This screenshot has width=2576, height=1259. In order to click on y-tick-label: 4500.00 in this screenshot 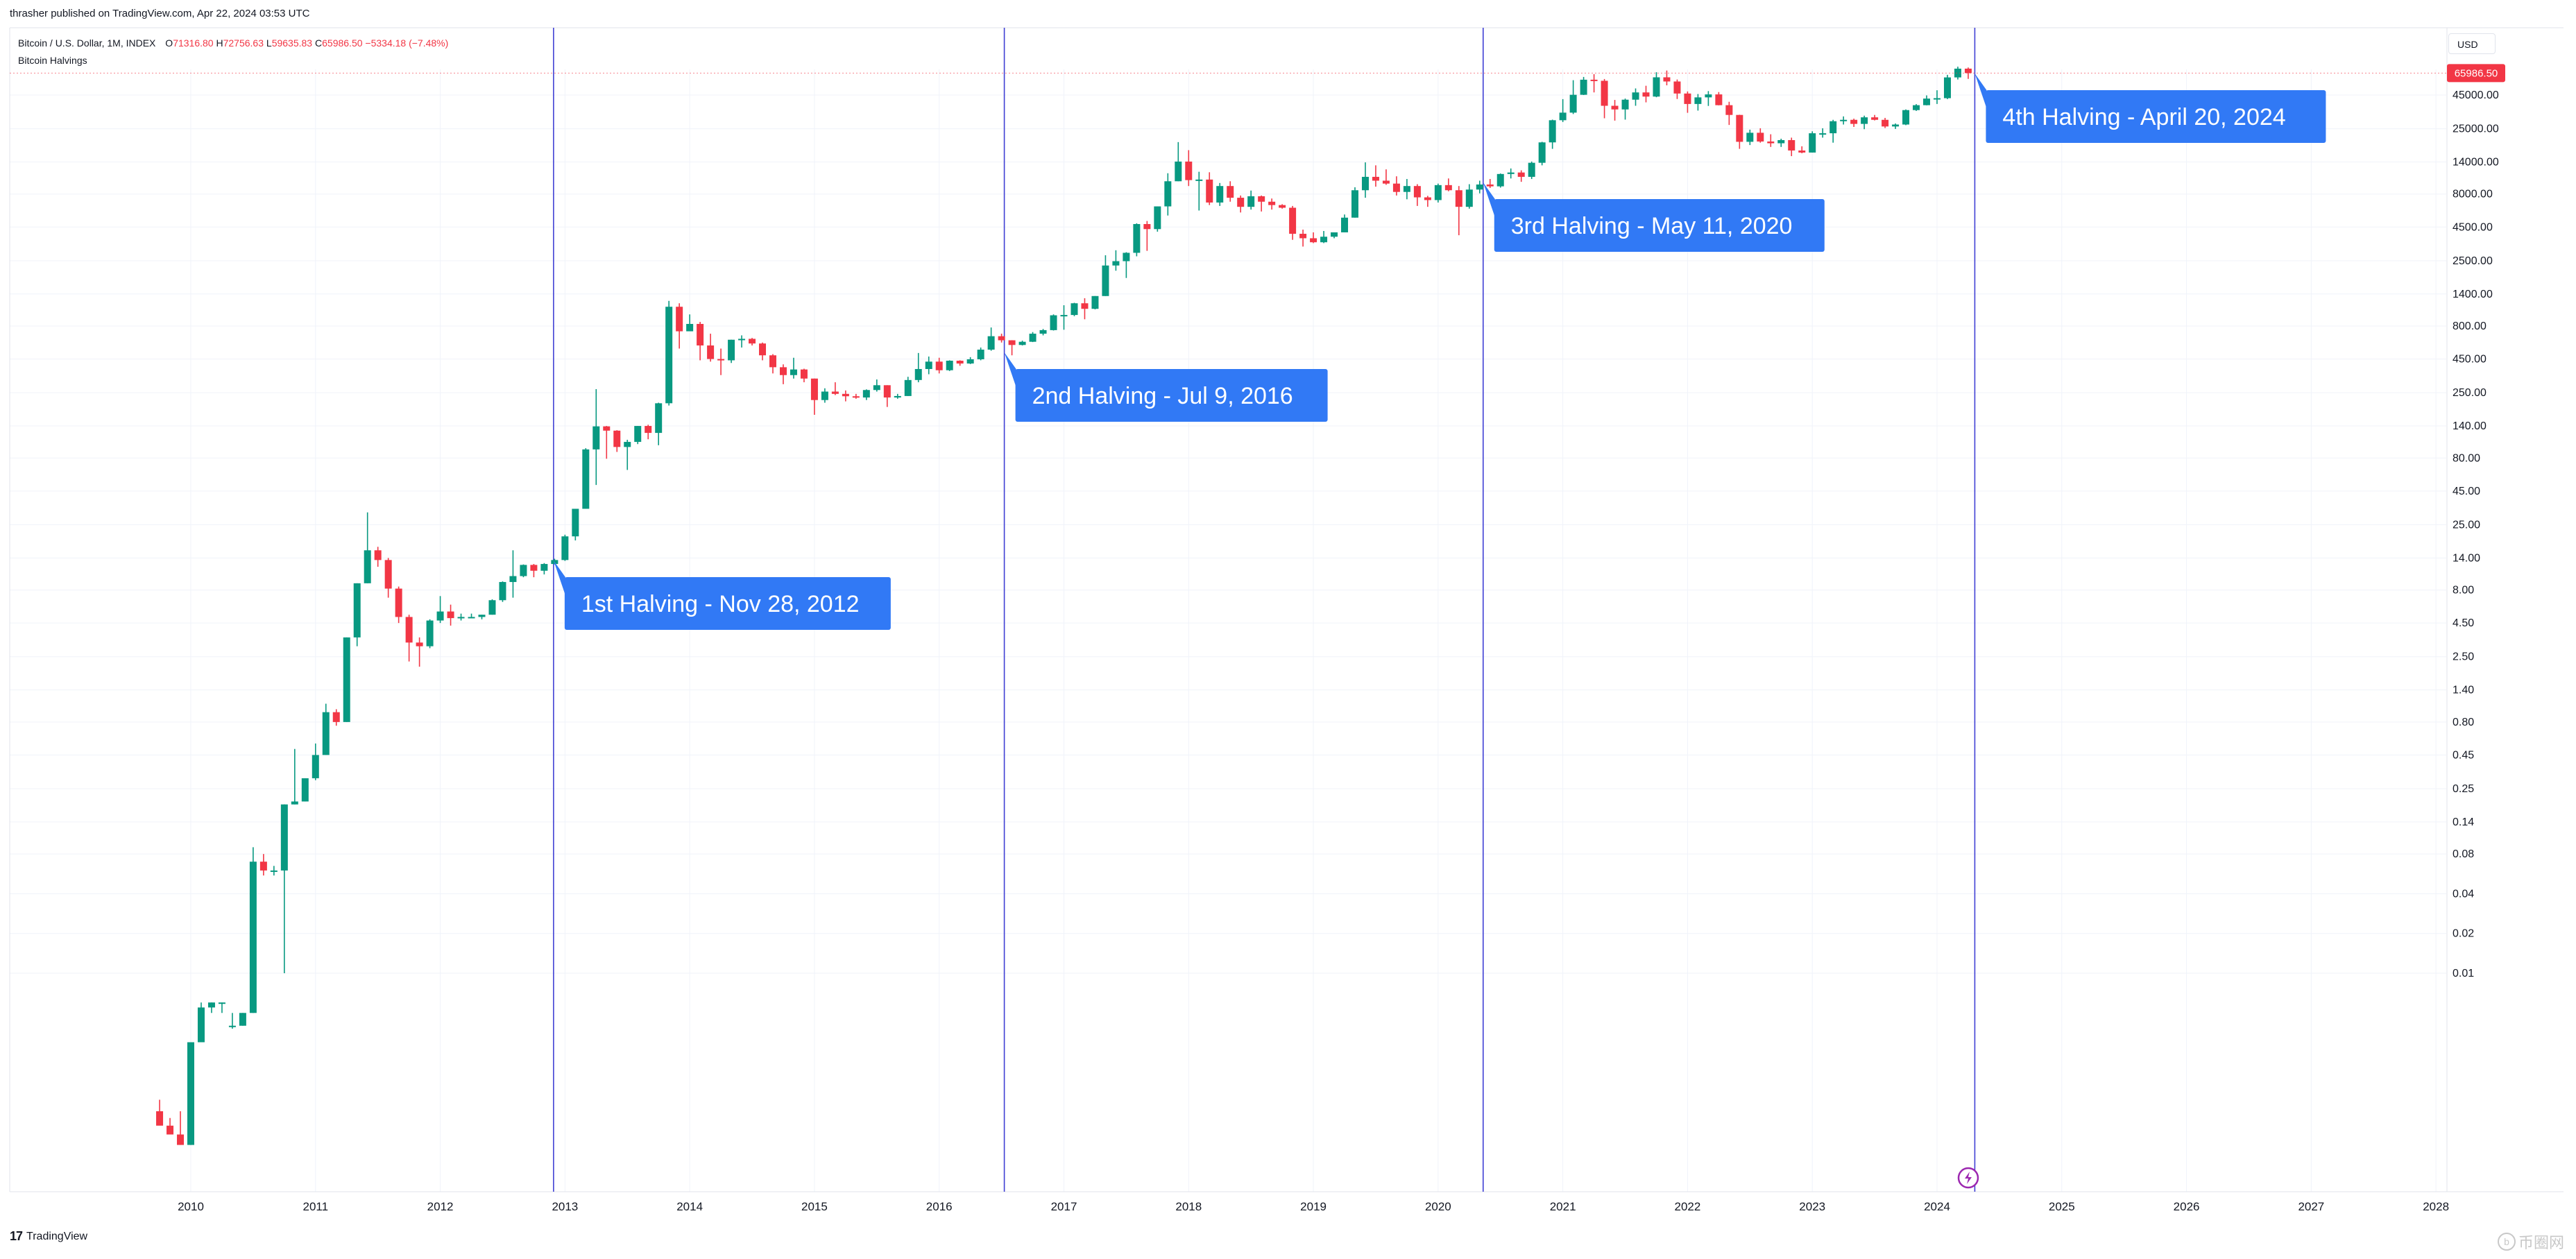, I will do `click(2473, 227)`.